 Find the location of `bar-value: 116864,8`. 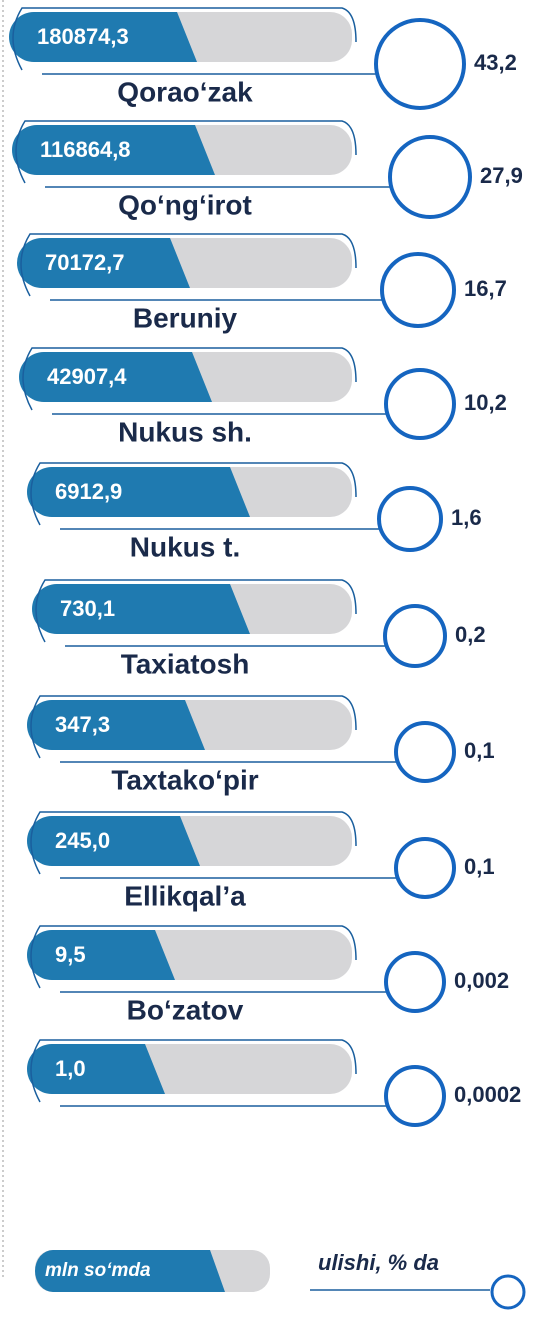

bar-value: 116864,8 is located at coordinates (85, 149).